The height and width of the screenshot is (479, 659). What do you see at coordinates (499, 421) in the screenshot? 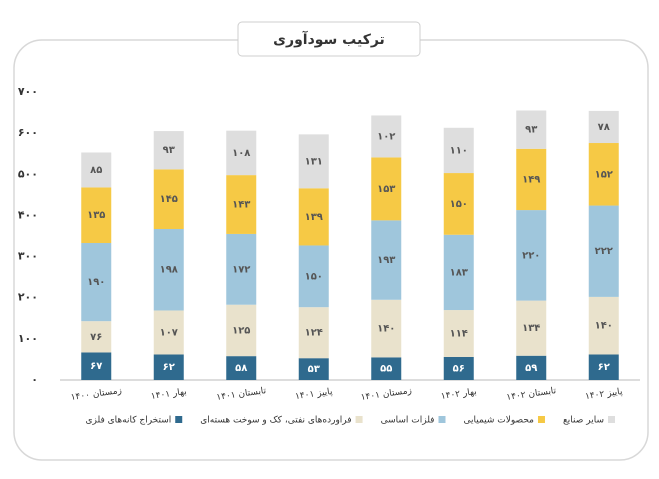
I see `legend-label: محصولات شیمیایی` at bounding box center [499, 421].